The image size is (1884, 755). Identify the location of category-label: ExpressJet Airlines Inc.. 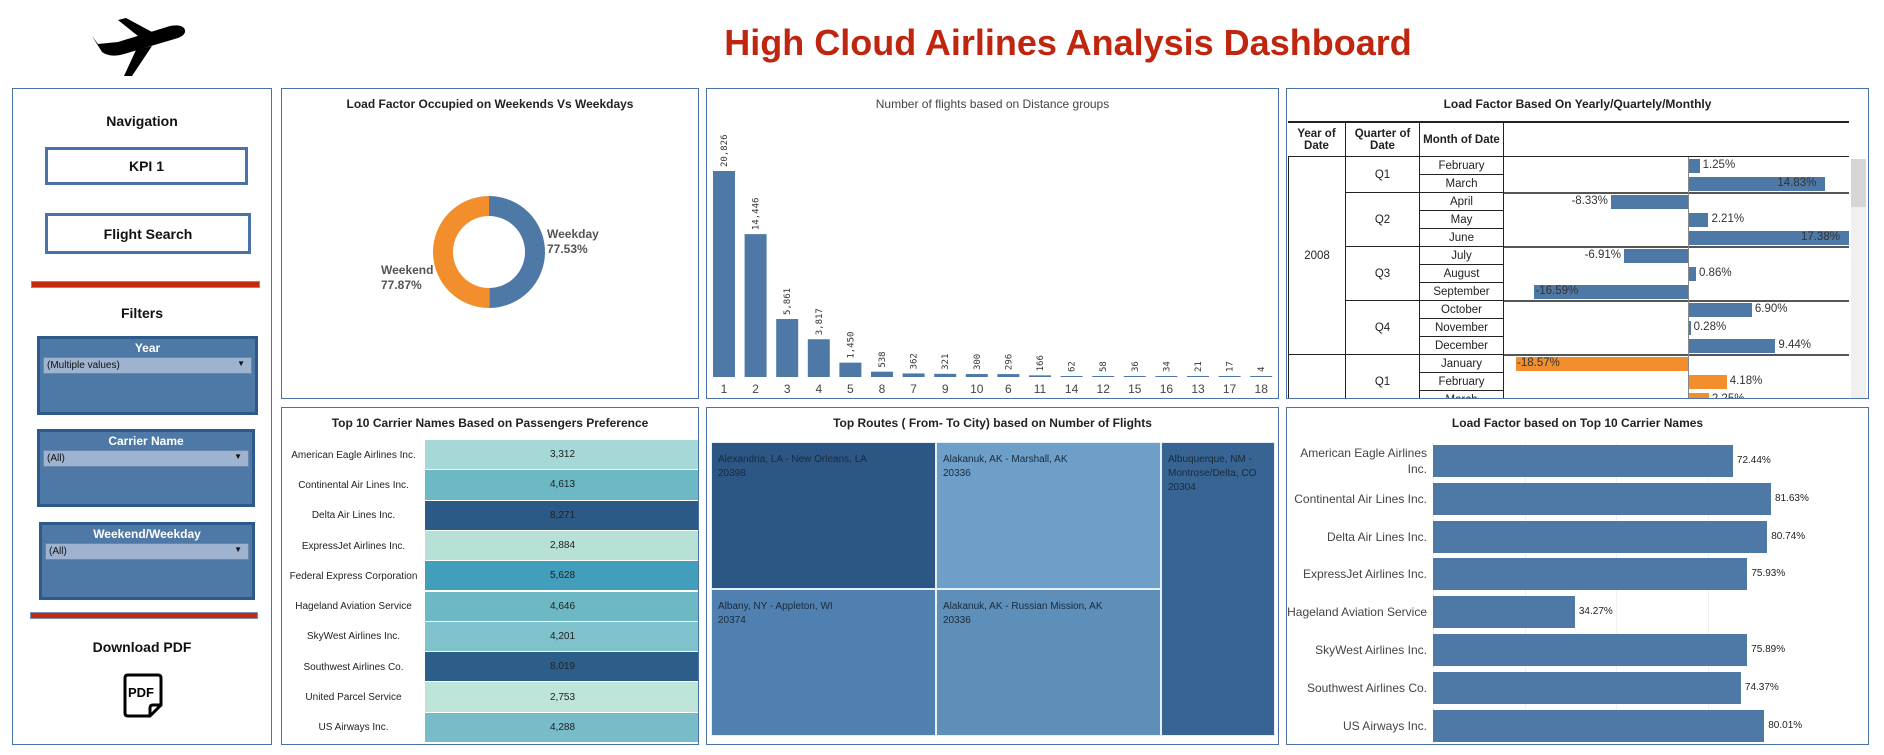
(1364, 574).